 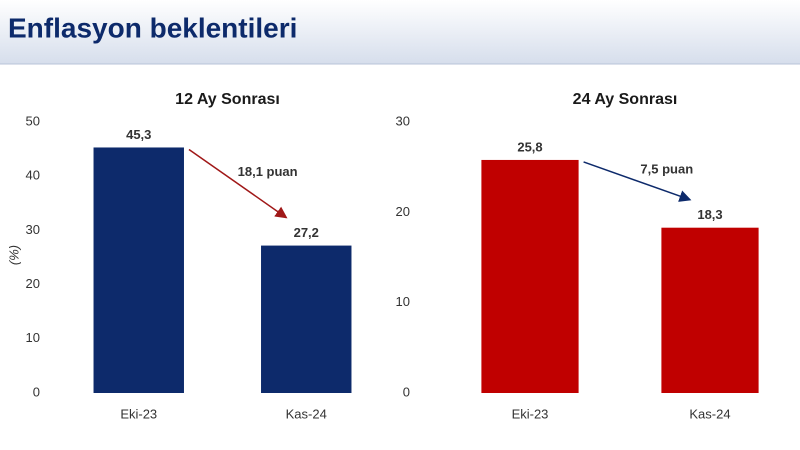 What do you see at coordinates (400, 32) in the screenshot?
I see `header-band` at bounding box center [400, 32].